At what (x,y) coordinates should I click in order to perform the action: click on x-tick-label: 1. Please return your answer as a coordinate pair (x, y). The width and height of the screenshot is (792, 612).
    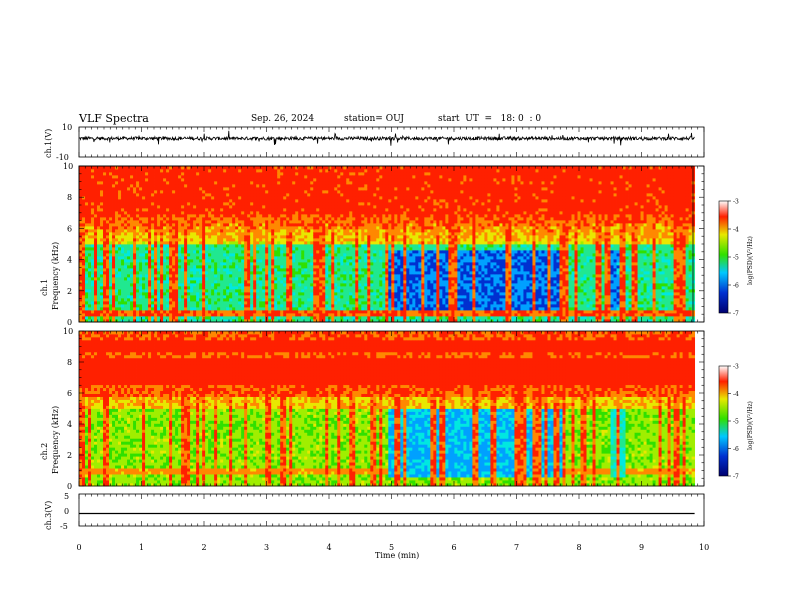
    Looking at the image, I should click on (141, 547).